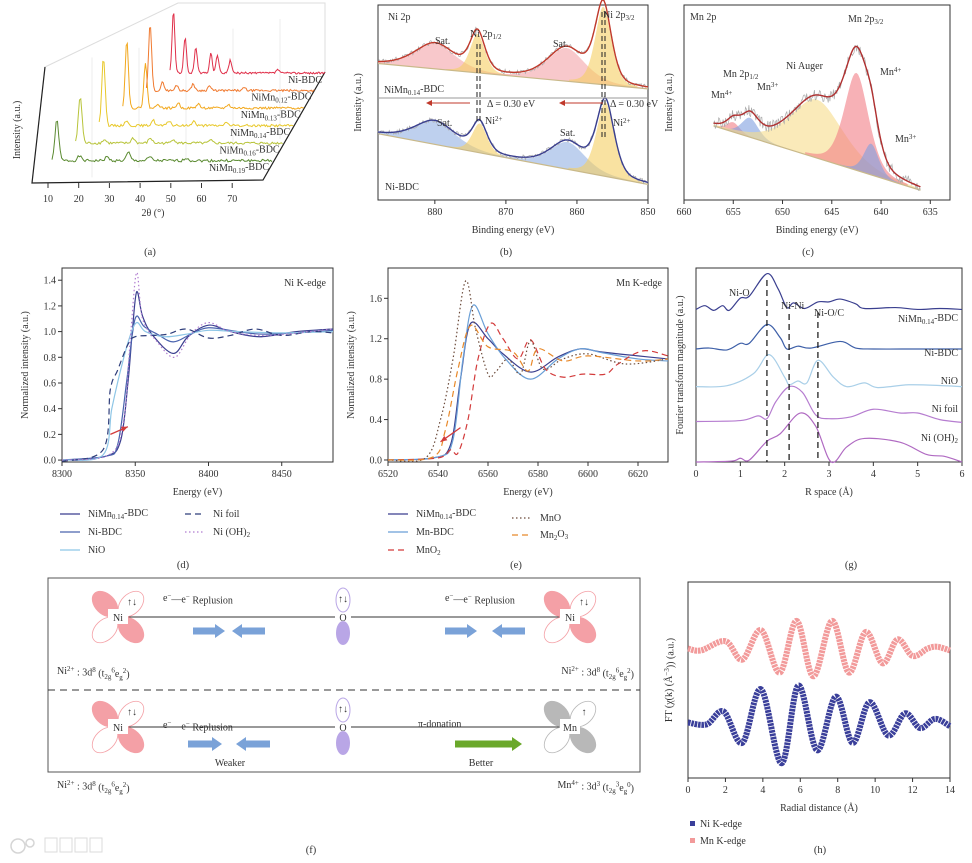 The height and width of the screenshot is (863, 972). Describe the element at coordinates (439, 724) in the screenshot. I see `pi-donation-label: π-donation` at that location.